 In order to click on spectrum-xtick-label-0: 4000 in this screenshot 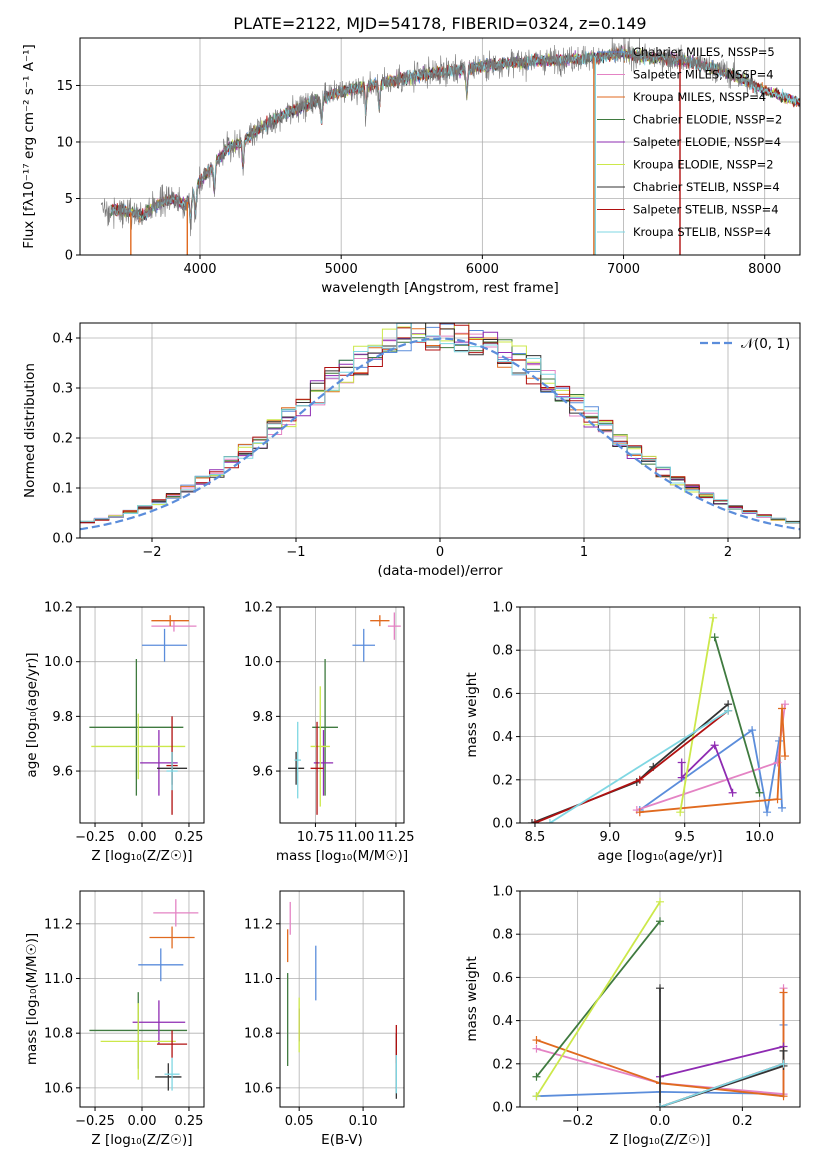, I will do `click(199, 269)`.